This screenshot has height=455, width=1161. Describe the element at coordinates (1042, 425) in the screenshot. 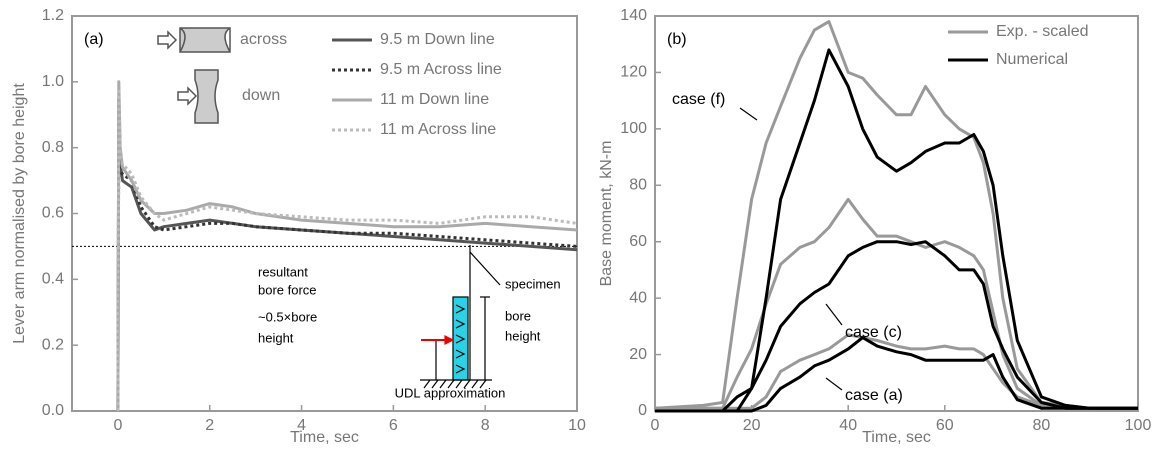

I see `x-tick-label: 80` at that location.